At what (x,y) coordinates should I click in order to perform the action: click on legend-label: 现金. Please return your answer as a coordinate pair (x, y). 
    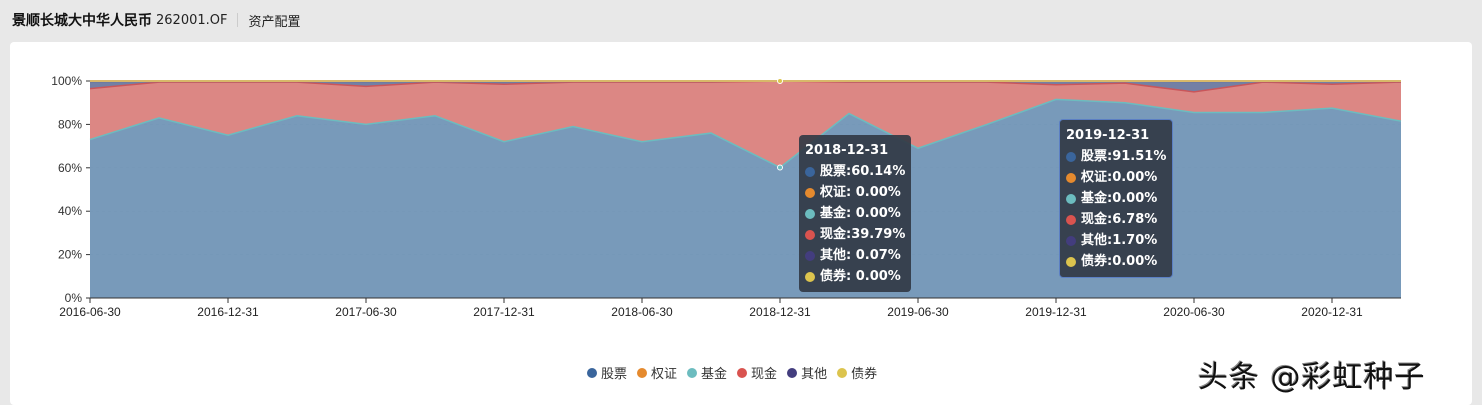
    Looking at the image, I should click on (764, 374).